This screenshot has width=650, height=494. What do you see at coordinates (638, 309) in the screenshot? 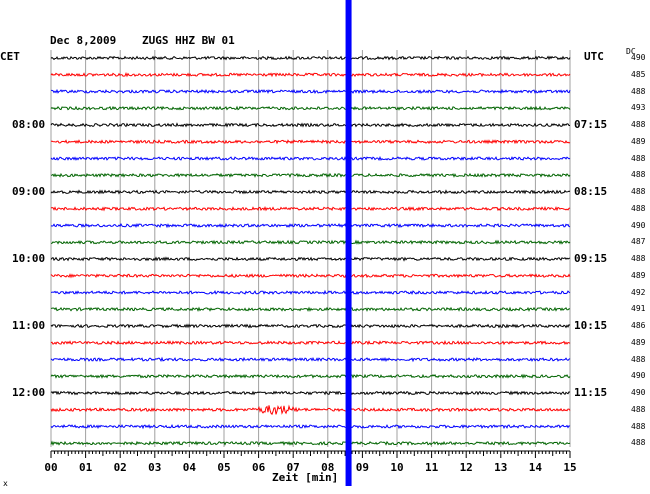
I see `dc-offset-label: 491` at bounding box center [638, 309].